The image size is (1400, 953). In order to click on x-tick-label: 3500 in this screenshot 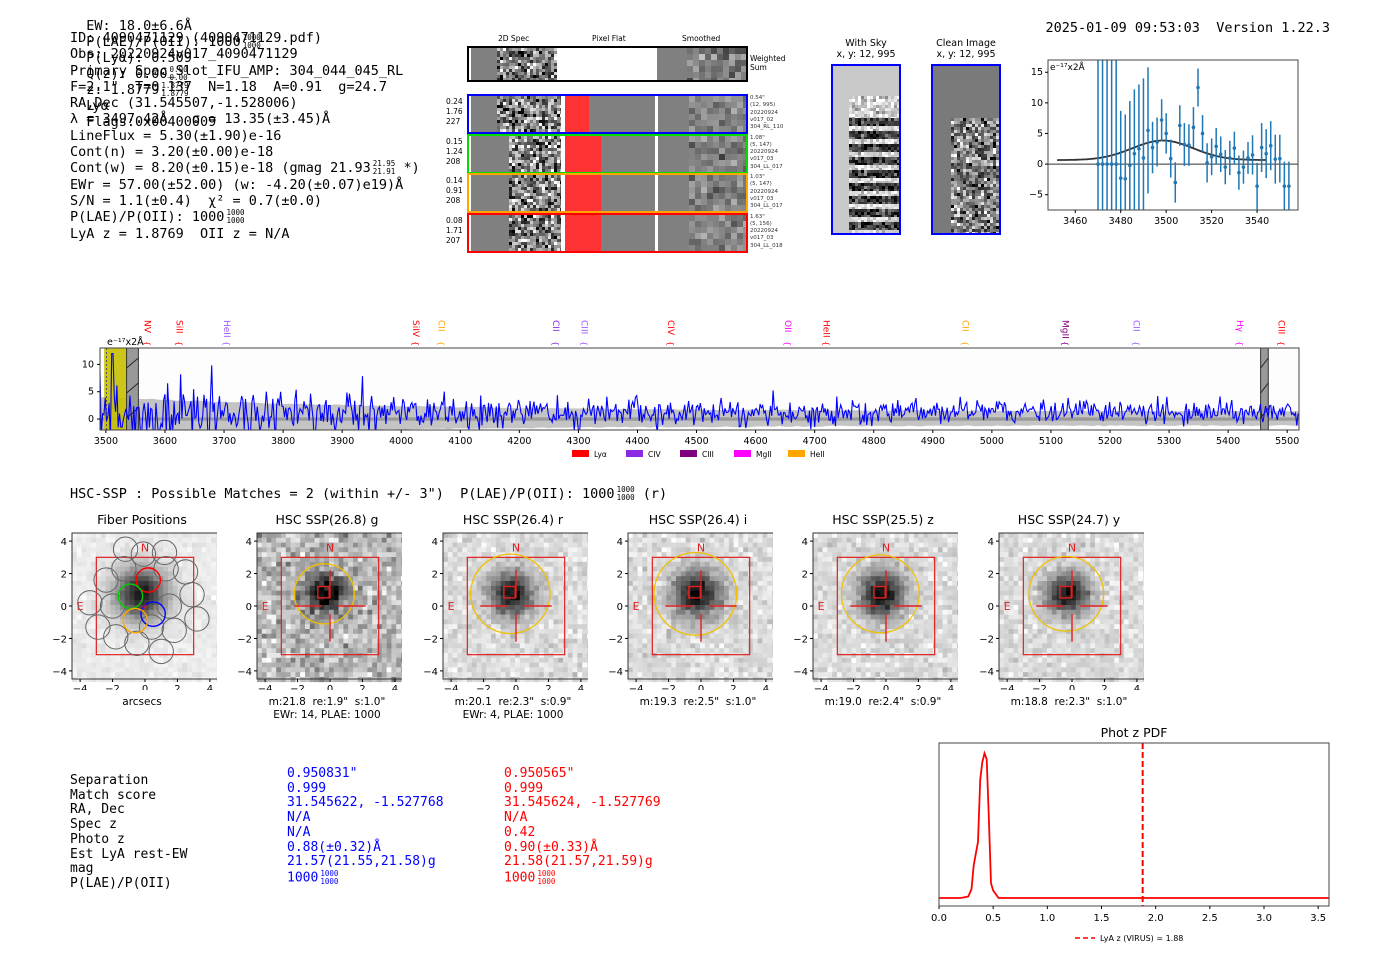, I will do `click(1166, 221)`.